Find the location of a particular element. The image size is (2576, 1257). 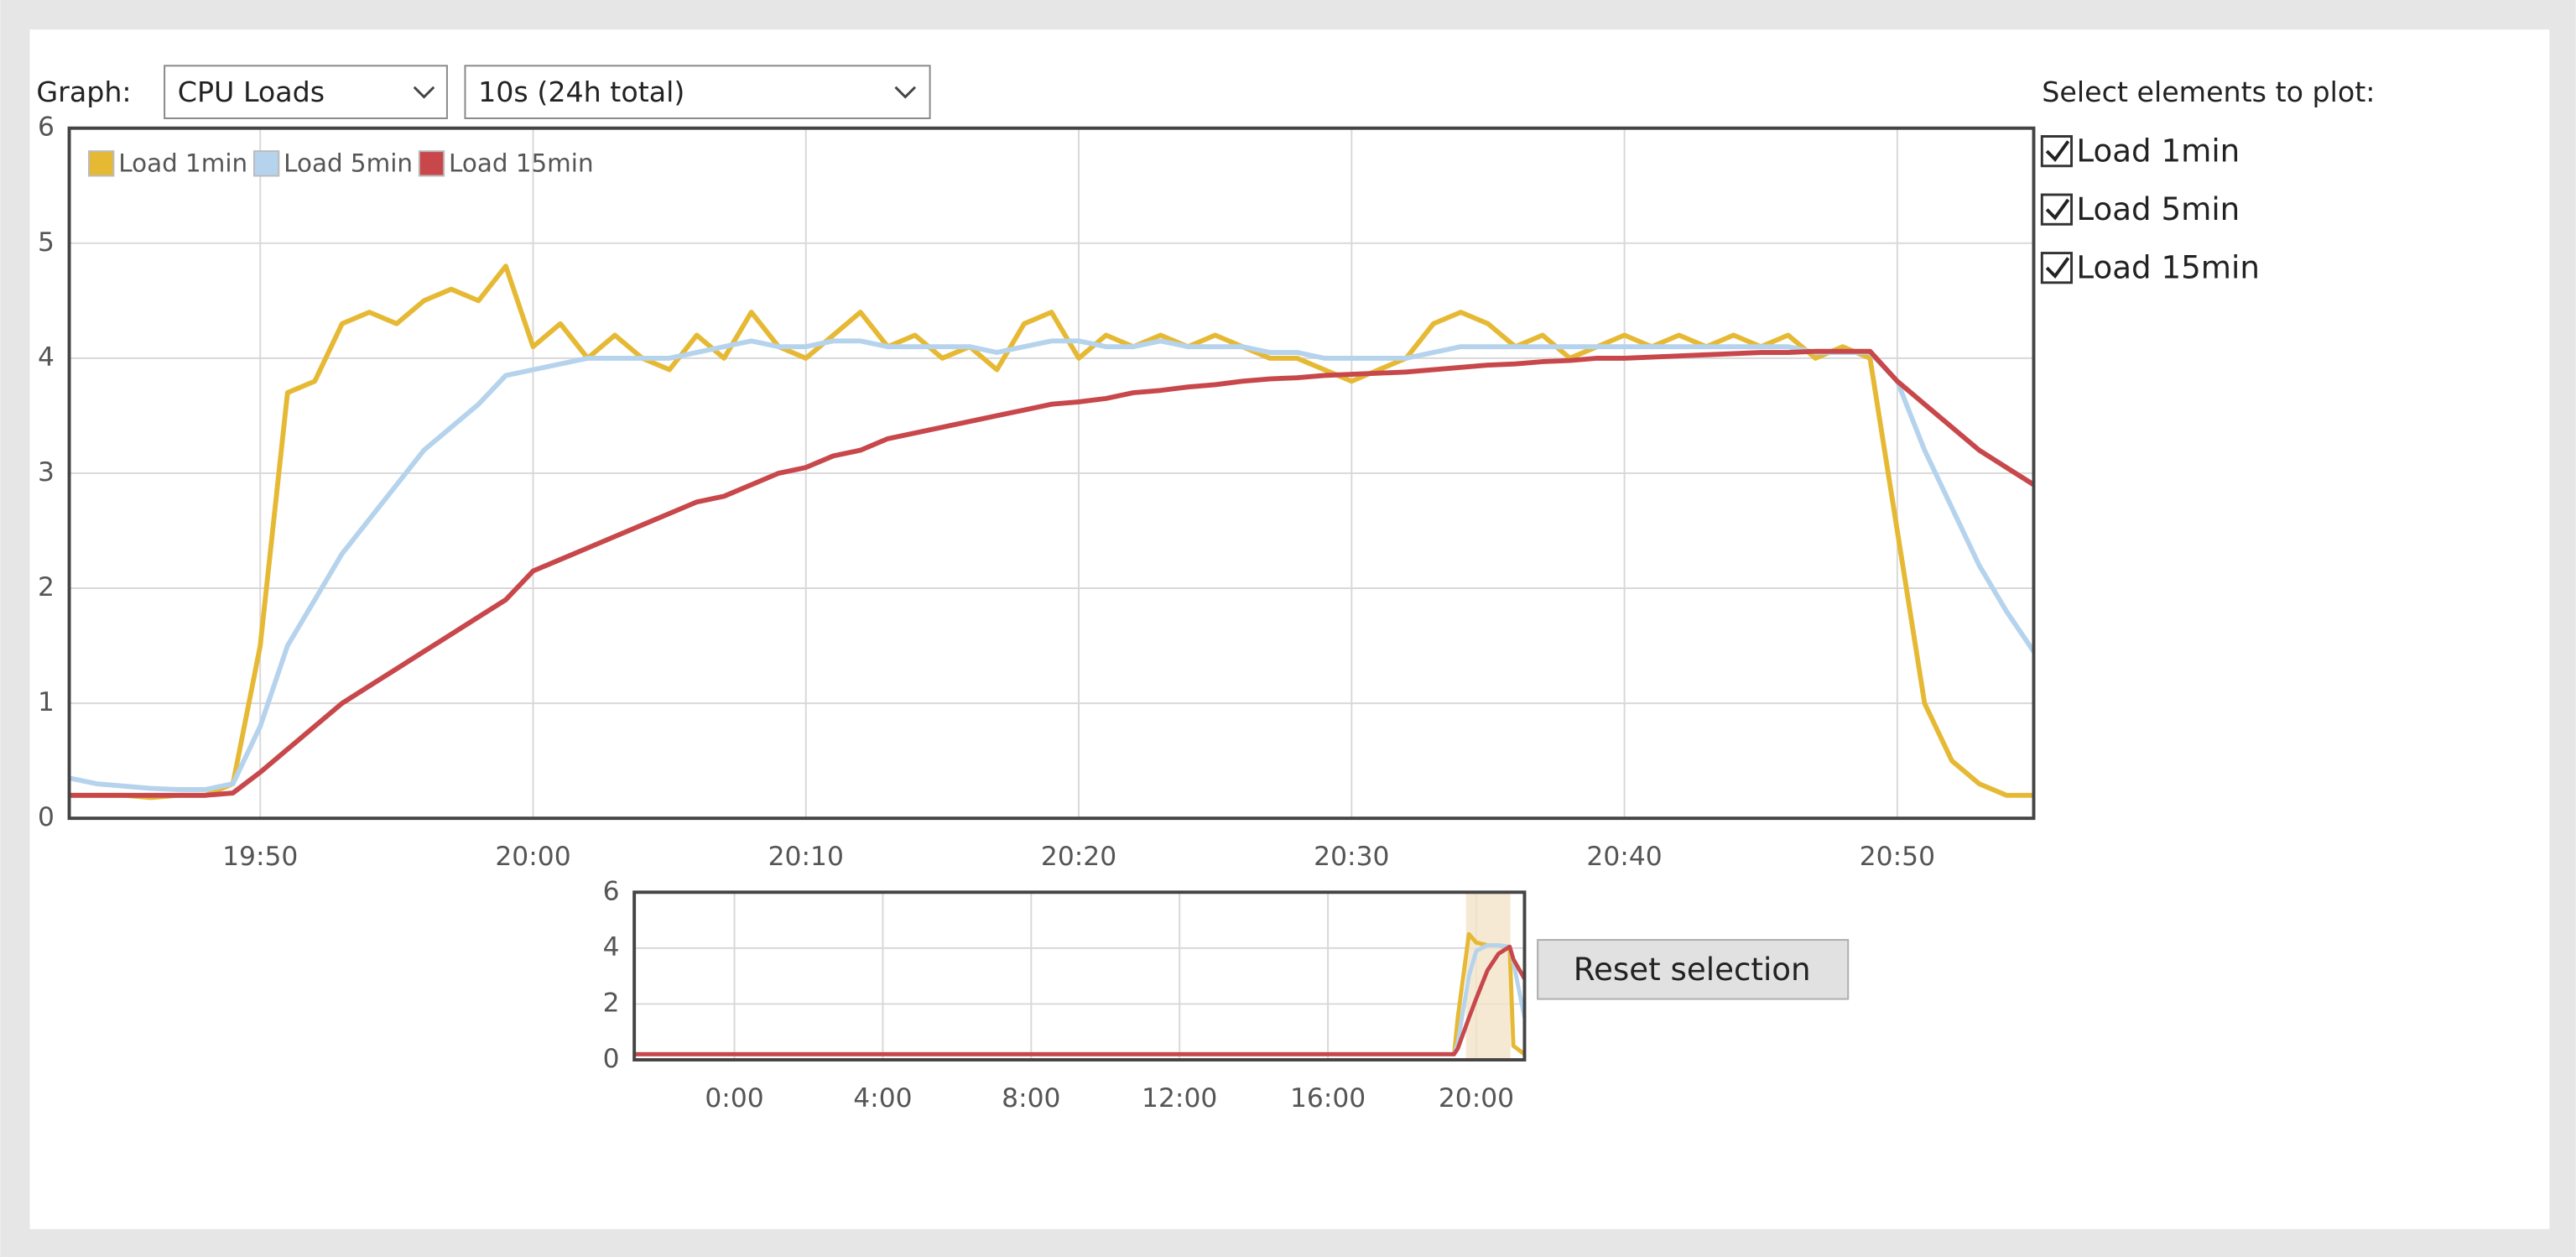

graph-select: CPU Loads is located at coordinates (306, 92).